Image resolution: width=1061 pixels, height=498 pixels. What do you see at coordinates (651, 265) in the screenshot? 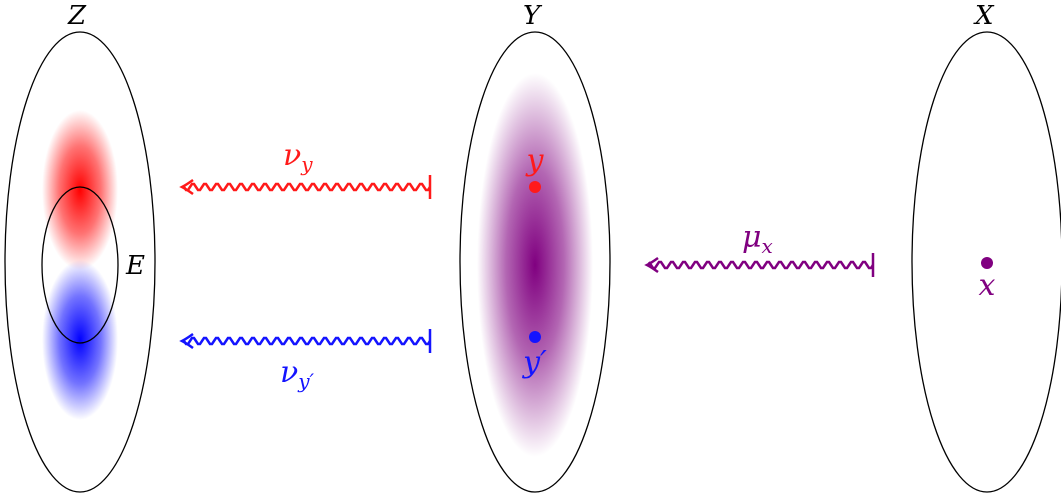
I see `arrow-mu-x-head` at bounding box center [651, 265].